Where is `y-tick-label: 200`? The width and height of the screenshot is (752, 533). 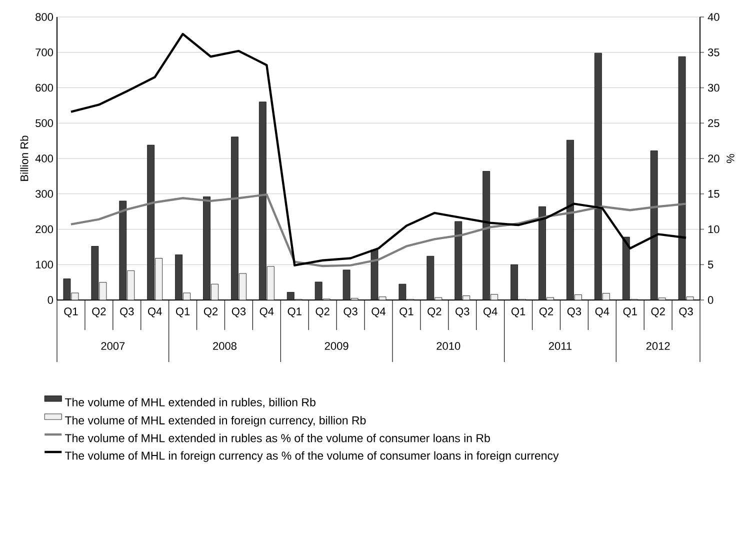 y-tick-label: 200 is located at coordinates (45, 229).